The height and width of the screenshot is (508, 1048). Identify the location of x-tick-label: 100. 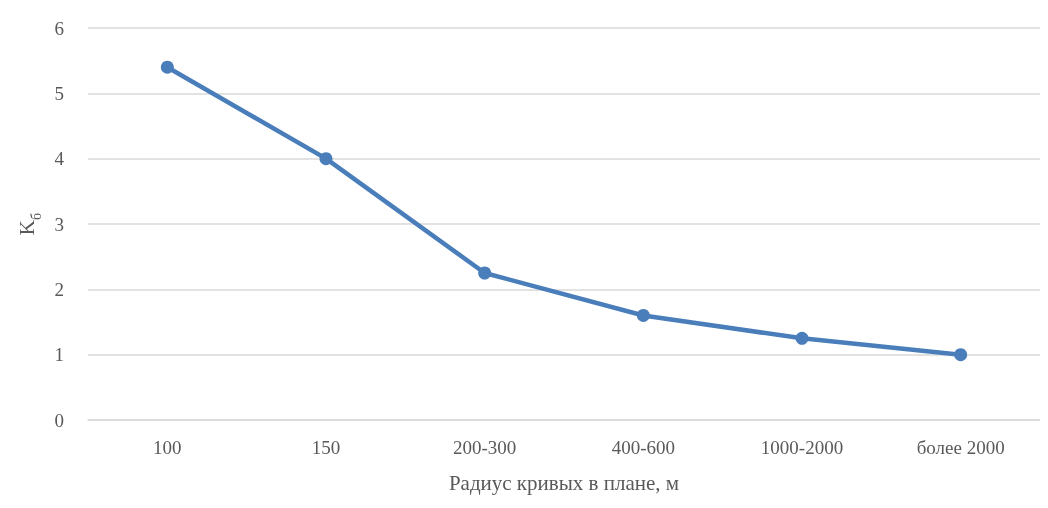
(167, 447).